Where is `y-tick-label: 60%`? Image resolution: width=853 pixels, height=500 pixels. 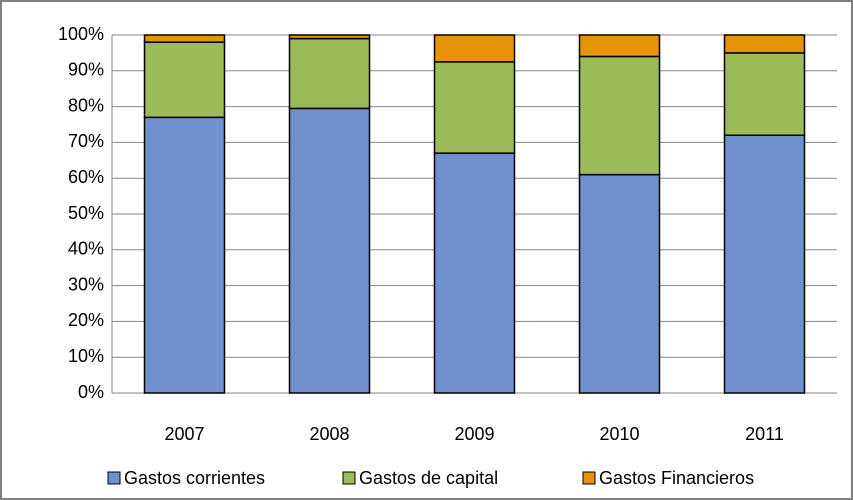 y-tick-label: 60% is located at coordinates (86, 177).